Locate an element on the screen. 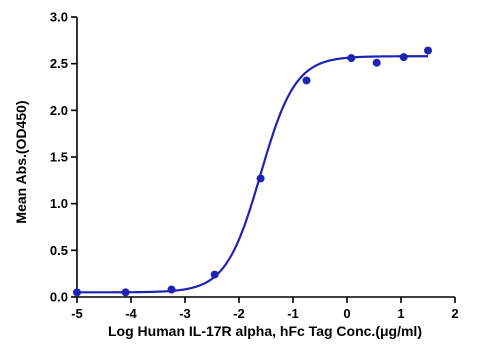 The height and width of the screenshot is (361, 496). x-tick-label: 0 is located at coordinates (346, 313).